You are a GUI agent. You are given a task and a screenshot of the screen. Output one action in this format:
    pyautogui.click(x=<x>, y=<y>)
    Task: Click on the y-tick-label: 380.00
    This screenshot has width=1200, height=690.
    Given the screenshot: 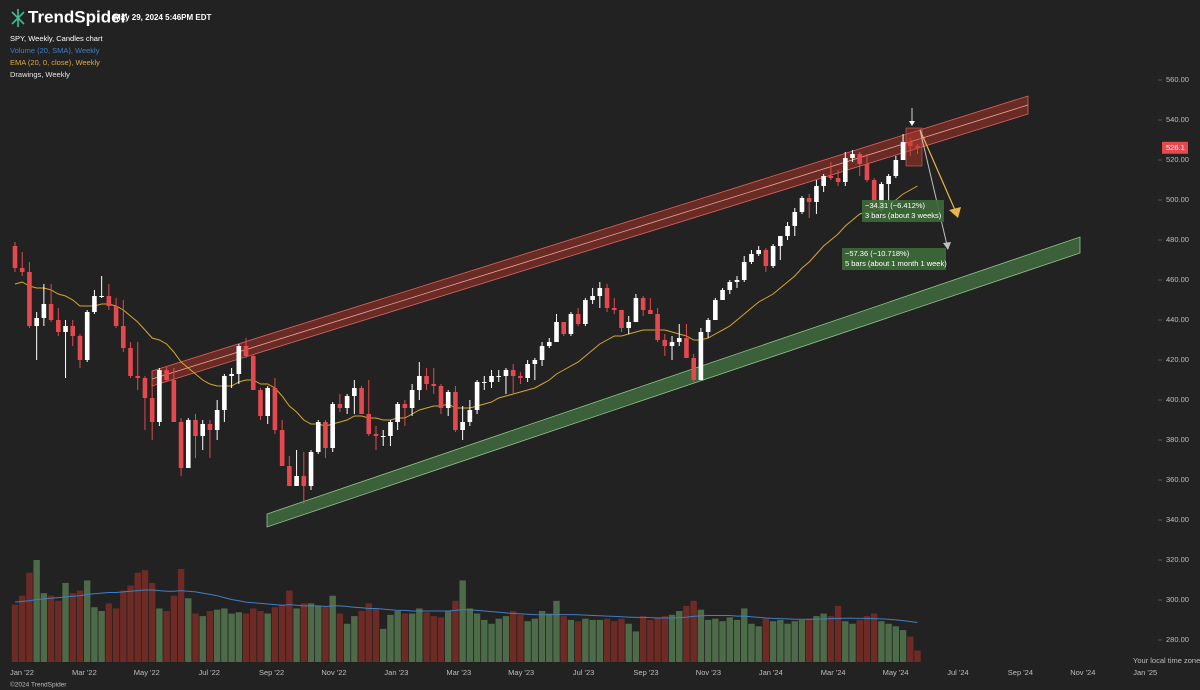 What is the action you would take?
    pyautogui.click(x=1177, y=439)
    